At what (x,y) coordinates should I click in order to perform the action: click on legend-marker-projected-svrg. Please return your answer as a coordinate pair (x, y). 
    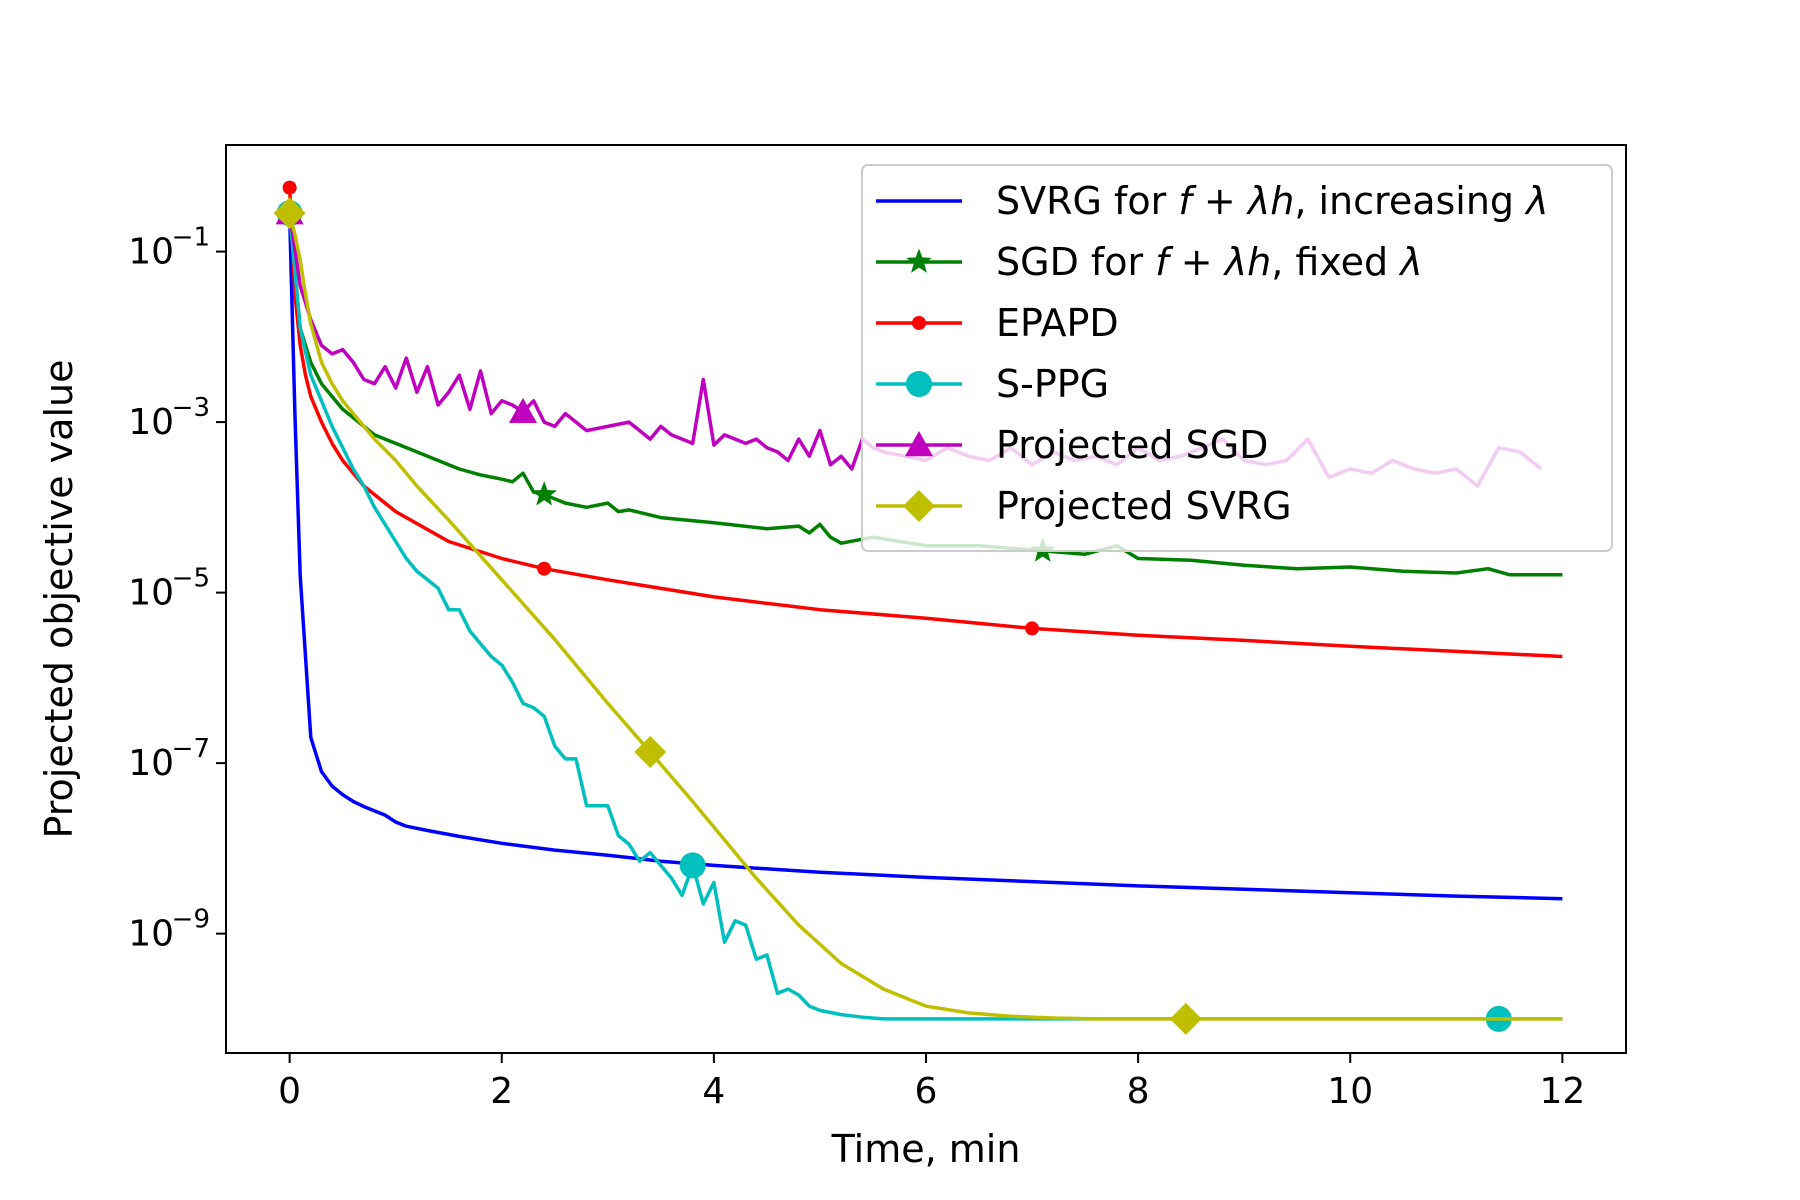
    Looking at the image, I should click on (919, 506).